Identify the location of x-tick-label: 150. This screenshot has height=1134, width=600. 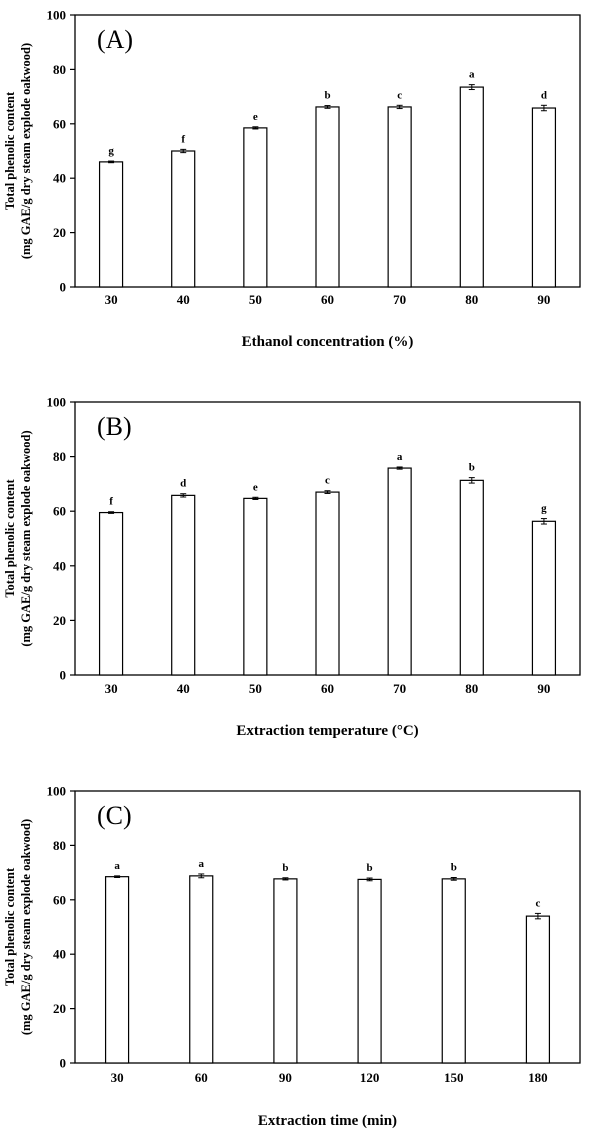
(454, 1077).